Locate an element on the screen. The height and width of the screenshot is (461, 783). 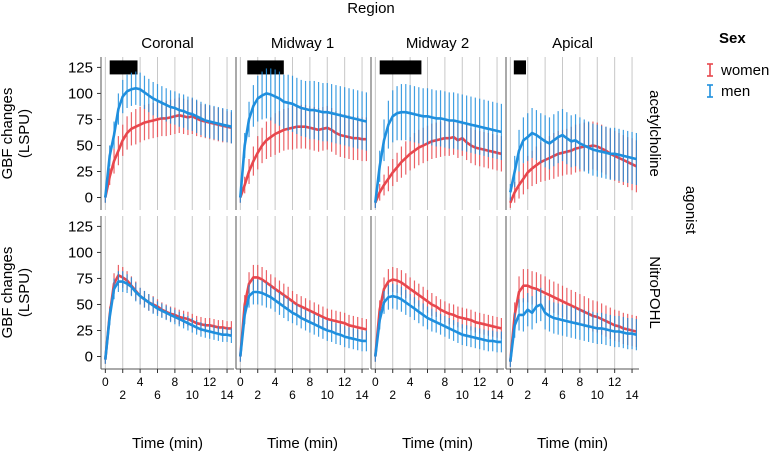
x-axis-midway-1: 0 4 8 12 2 6 10 14 Time (min) is located at coordinates (302, 410).